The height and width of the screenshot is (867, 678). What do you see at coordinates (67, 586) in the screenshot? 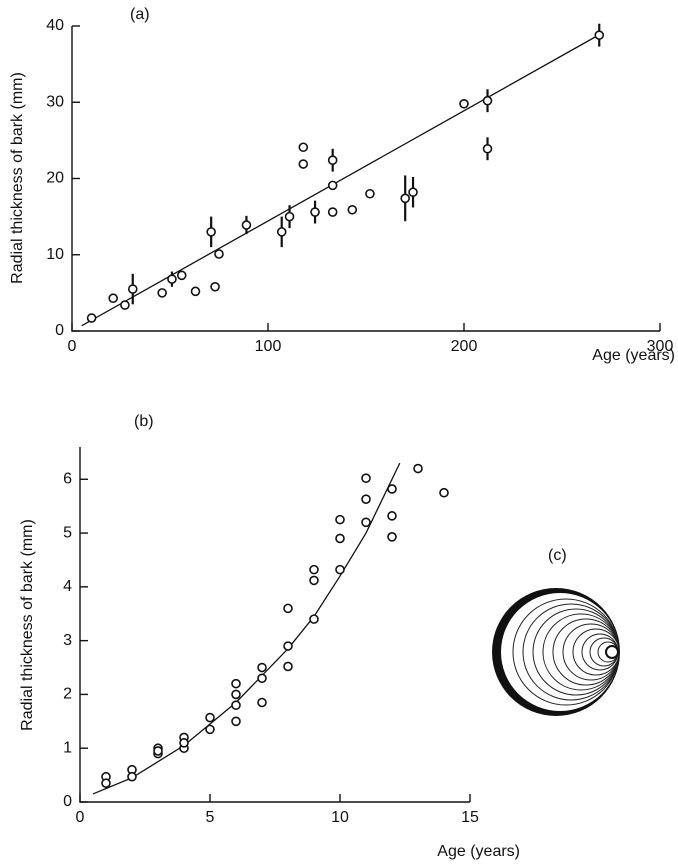
I see `y-tick-label: 4` at bounding box center [67, 586].